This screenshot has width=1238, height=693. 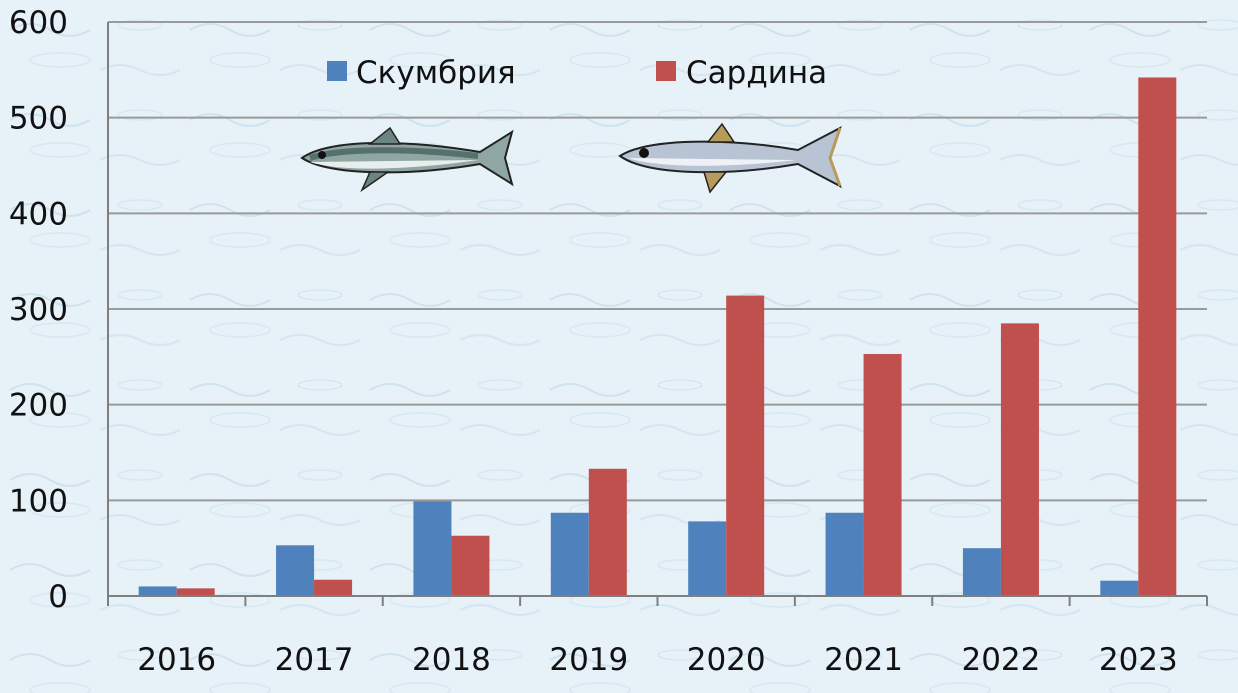 I want to click on y-tick-label: 600, so click(x=38, y=23).